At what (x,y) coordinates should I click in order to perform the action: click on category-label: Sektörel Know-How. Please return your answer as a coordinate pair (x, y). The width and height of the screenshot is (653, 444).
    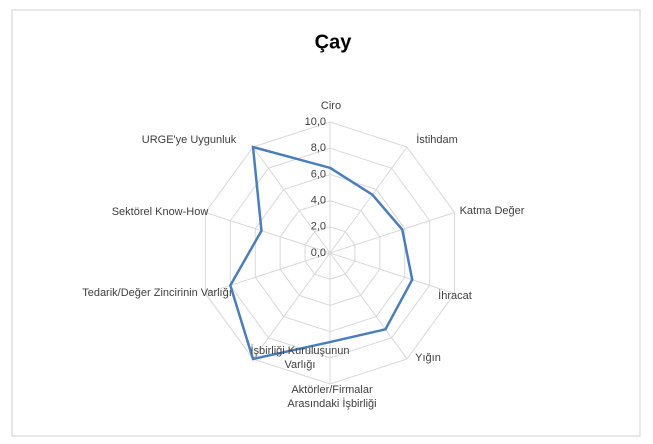
    Looking at the image, I should click on (160, 212).